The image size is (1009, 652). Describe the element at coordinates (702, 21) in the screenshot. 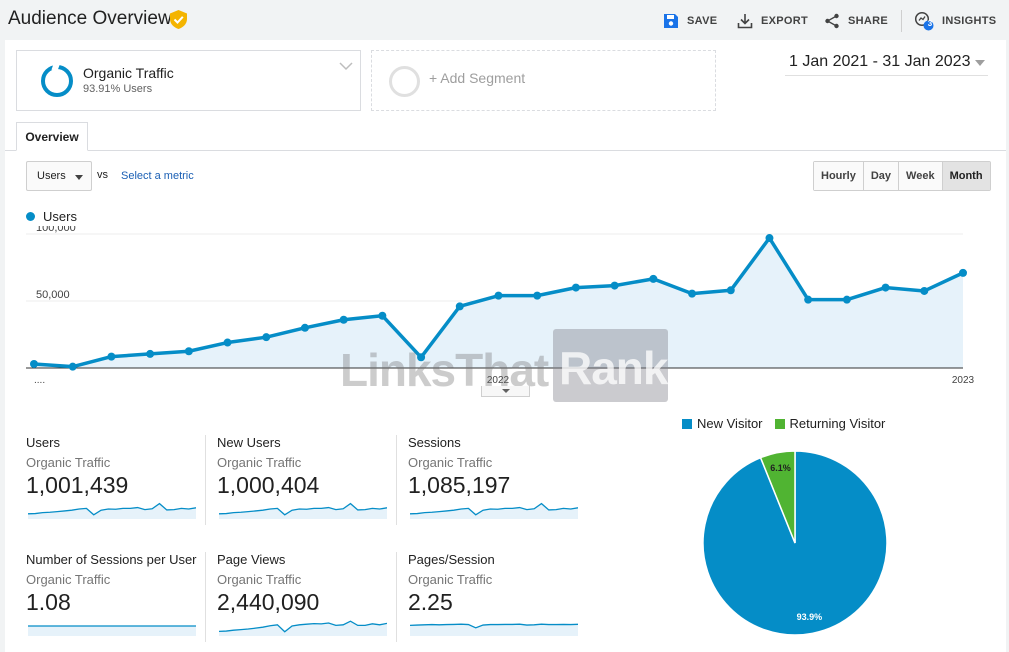

I see `save-label: SAVE` at that location.